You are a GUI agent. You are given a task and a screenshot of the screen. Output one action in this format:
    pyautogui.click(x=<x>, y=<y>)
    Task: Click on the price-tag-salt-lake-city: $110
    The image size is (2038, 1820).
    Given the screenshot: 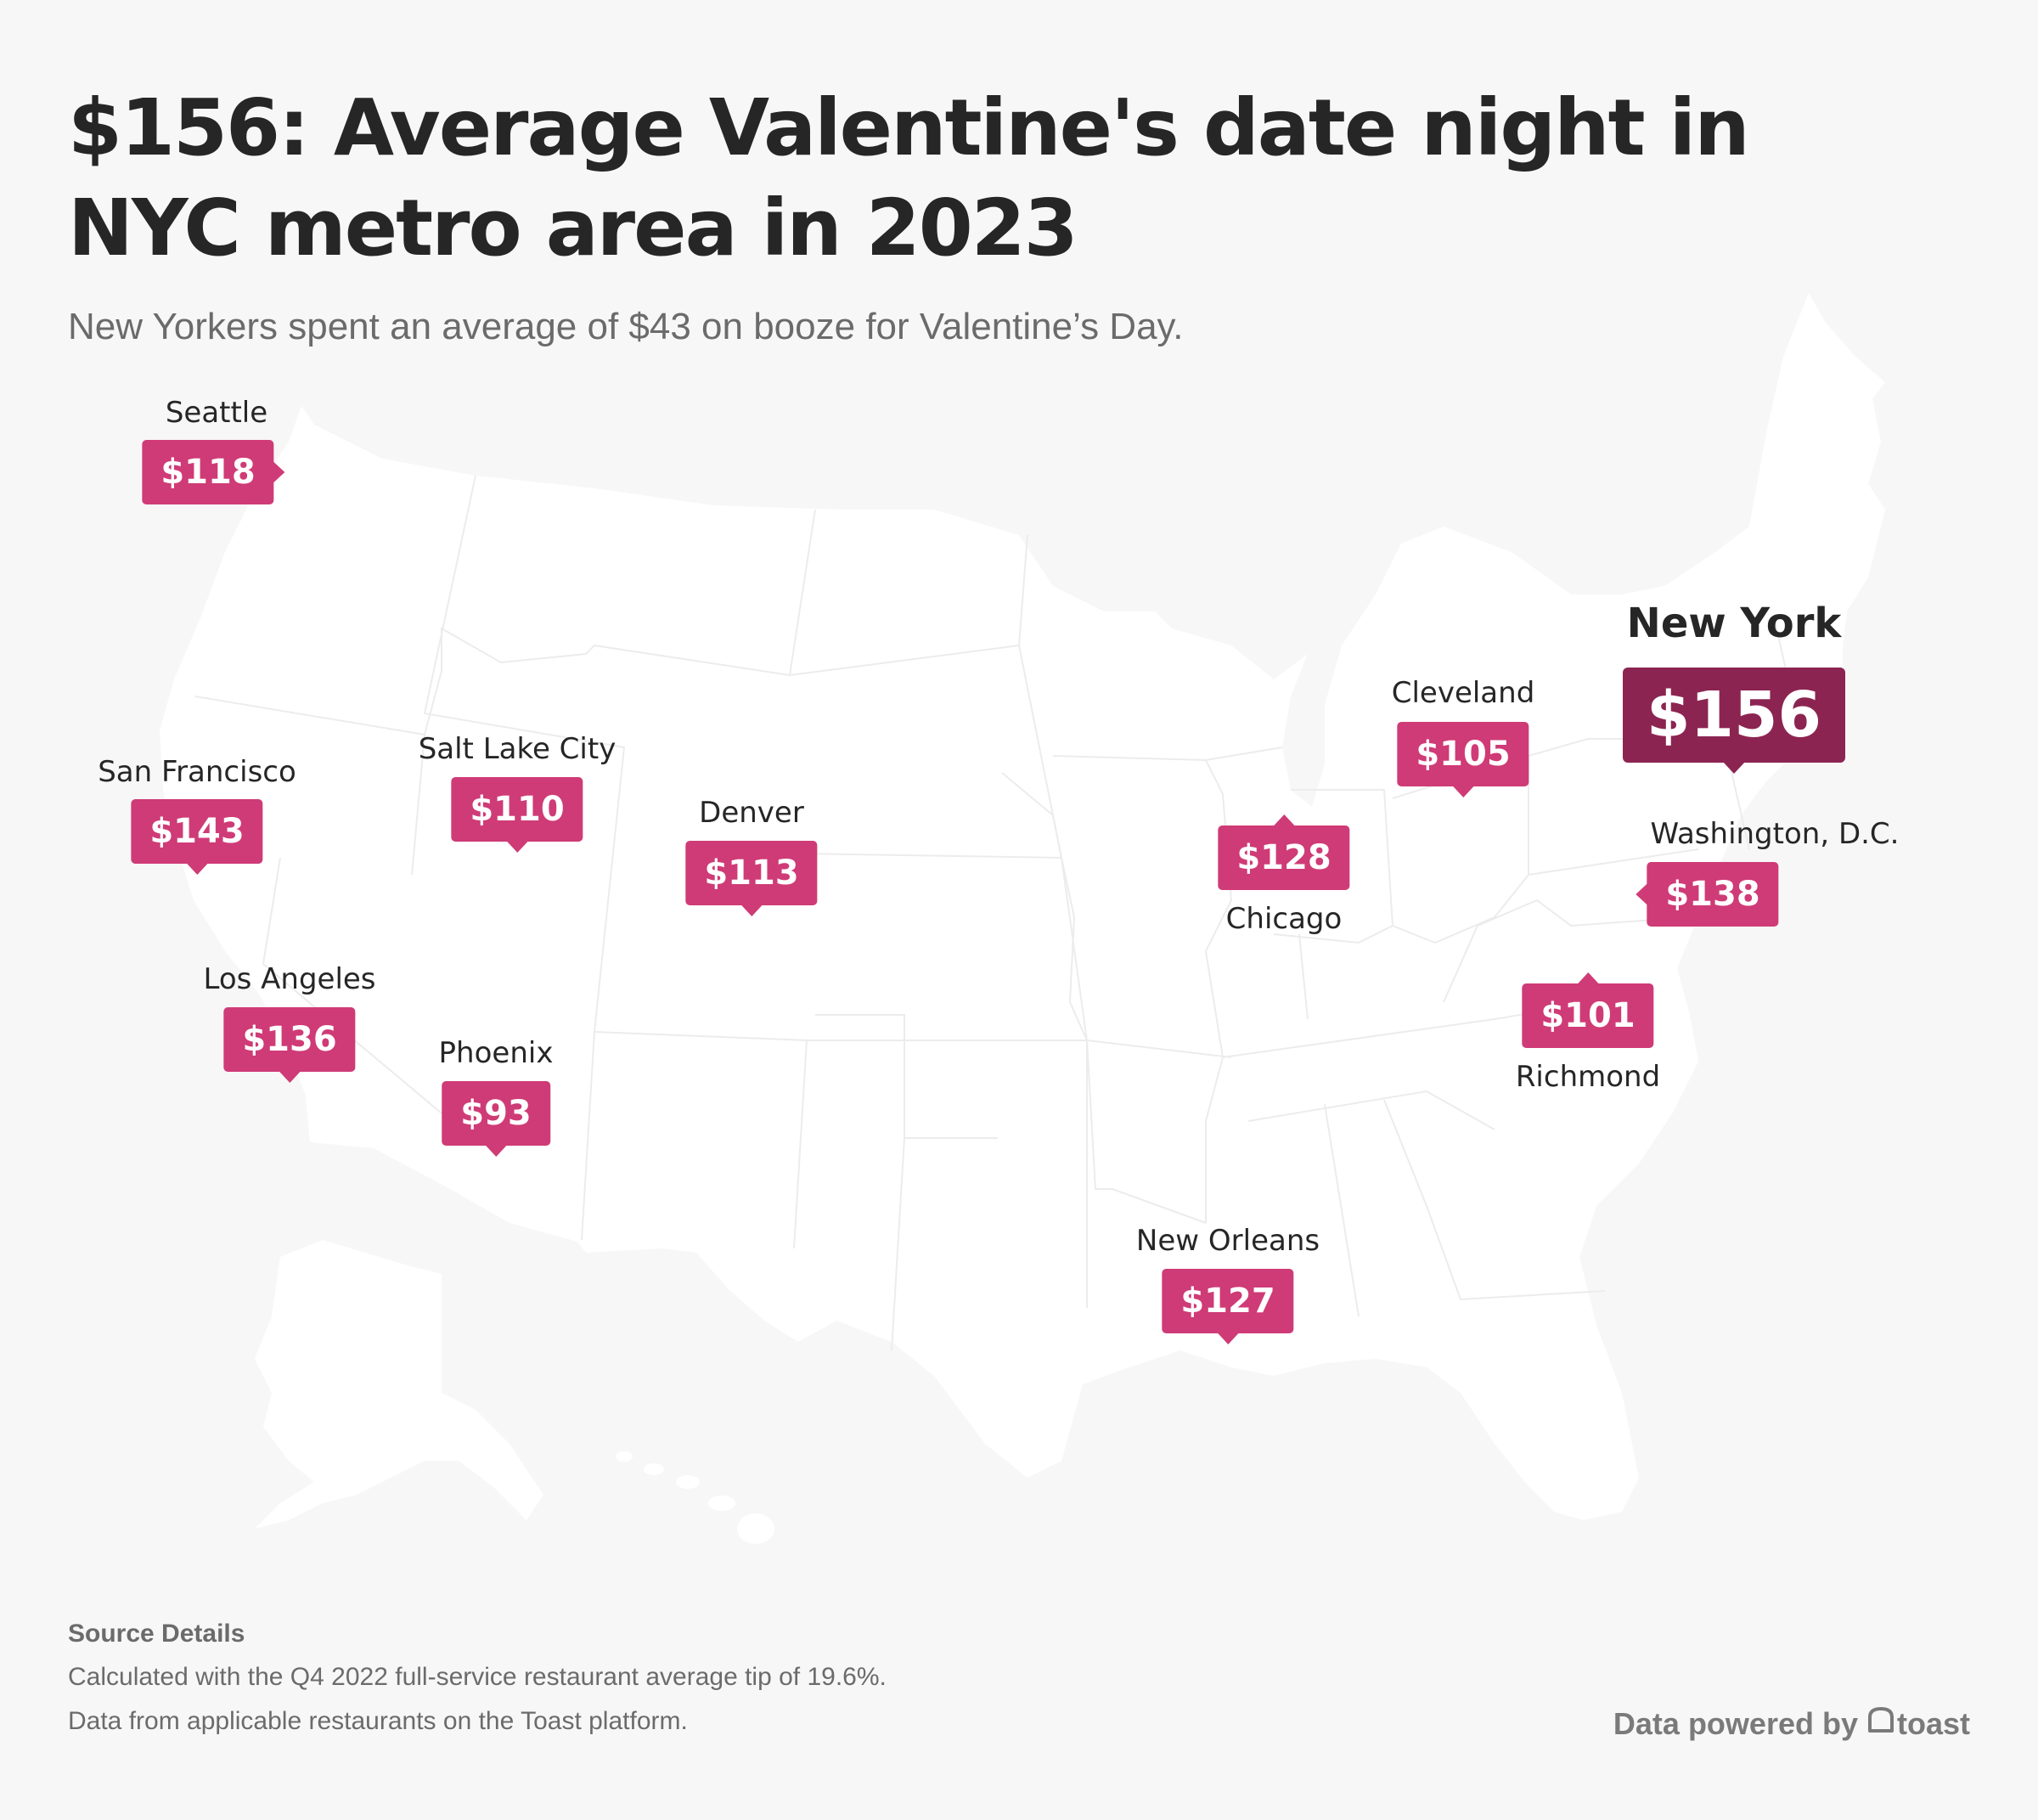 What is the action you would take?
    pyautogui.click(x=517, y=815)
    